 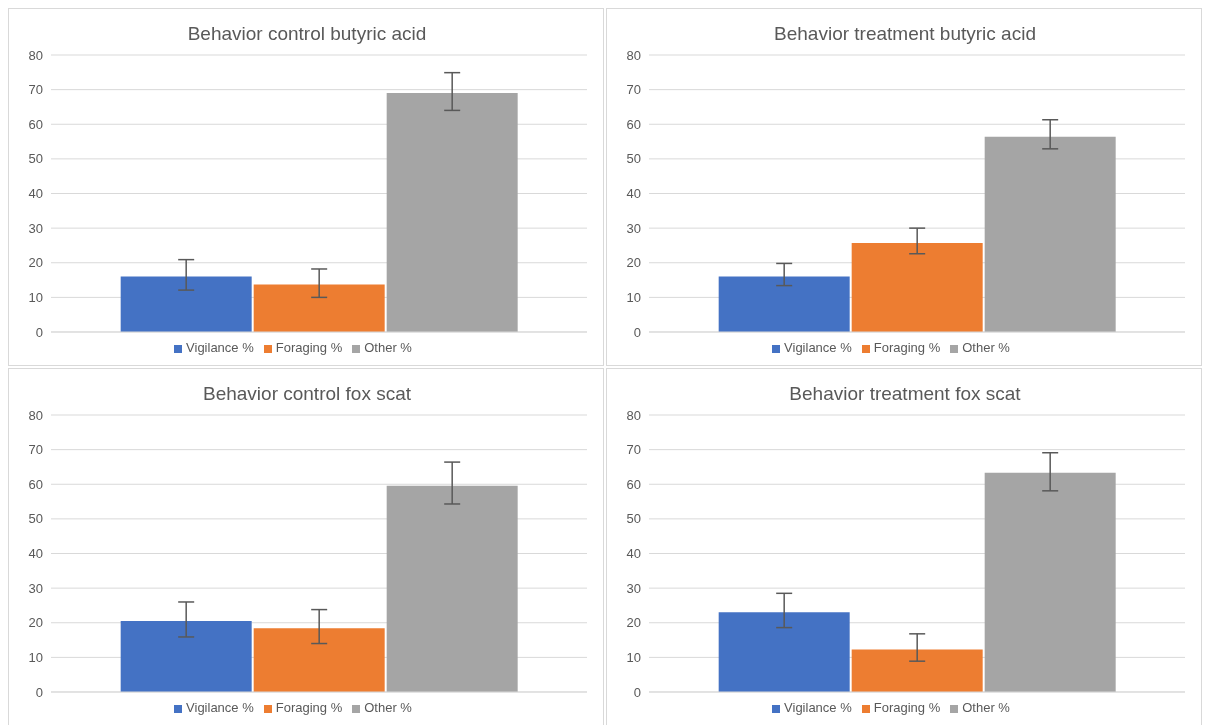 What do you see at coordinates (307, 34) in the screenshot?
I see `chart-title: Behavior control butyric acid` at bounding box center [307, 34].